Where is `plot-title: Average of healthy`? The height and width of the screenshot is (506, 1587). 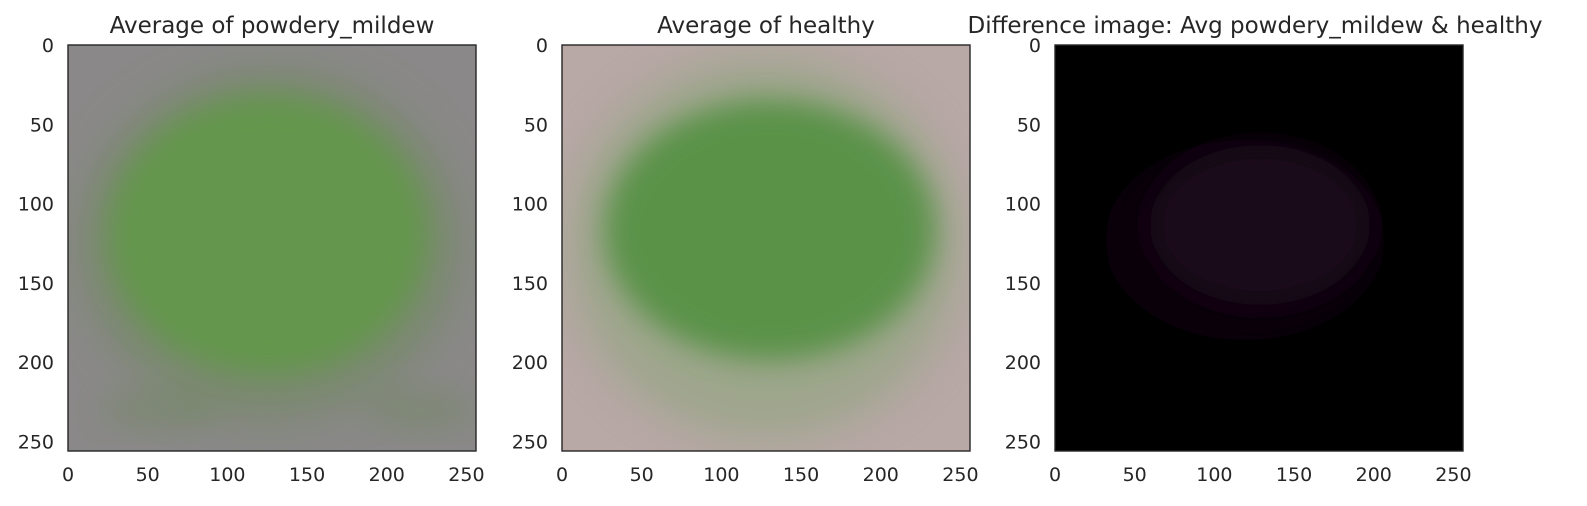
plot-title: Average of healthy is located at coordinates (766, 26).